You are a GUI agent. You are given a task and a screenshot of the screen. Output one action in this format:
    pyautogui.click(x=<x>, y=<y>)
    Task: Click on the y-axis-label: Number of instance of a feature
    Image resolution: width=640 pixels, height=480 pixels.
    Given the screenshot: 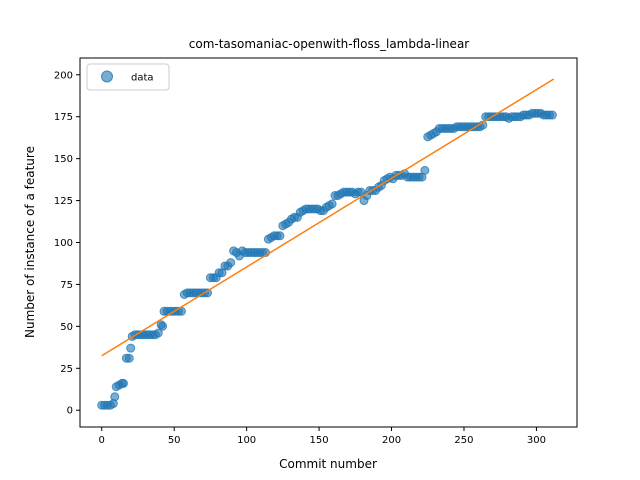 What is the action you would take?
    pyautogui.click(x=30, y=242)
    